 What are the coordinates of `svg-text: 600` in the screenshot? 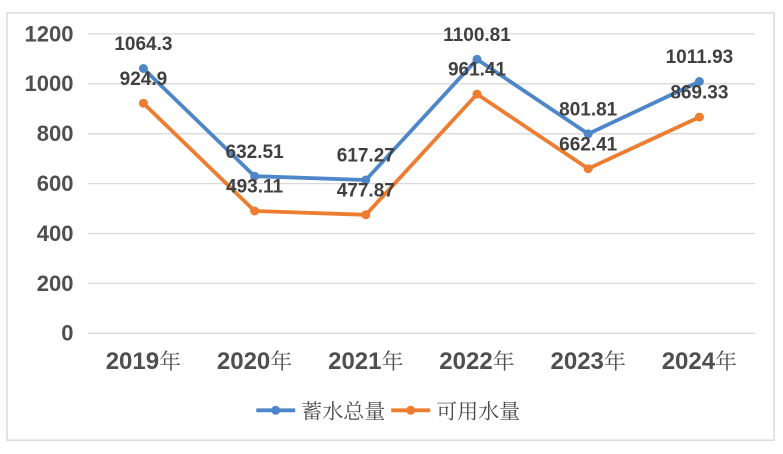 It's located at (55, 183).